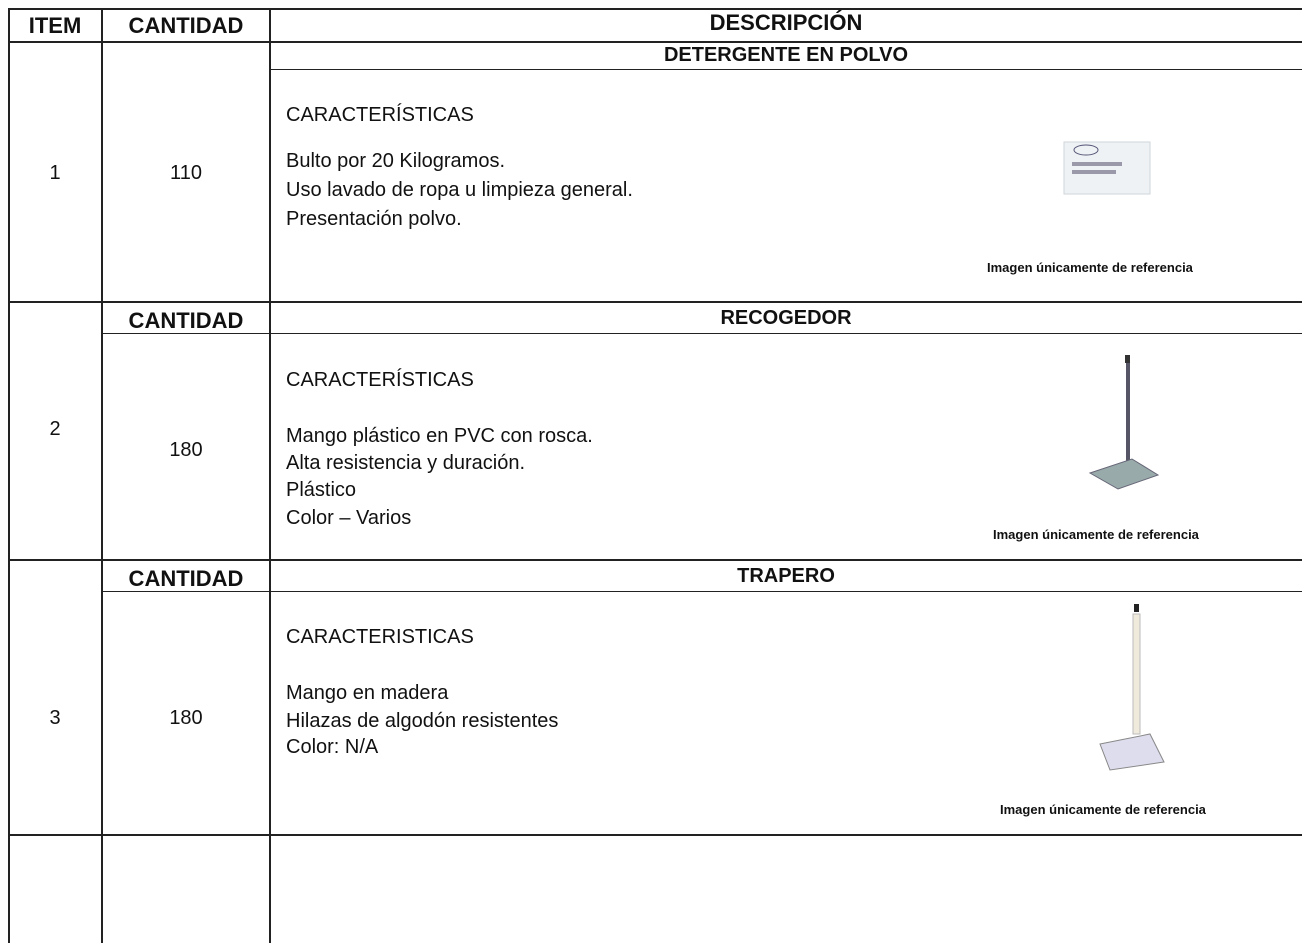 This screenshot has width=1302, height=943. Describe the element at coordinates (396, 161) in the screenshot. I see `feature: Bulto por 20 Kilogramos.` at that location.